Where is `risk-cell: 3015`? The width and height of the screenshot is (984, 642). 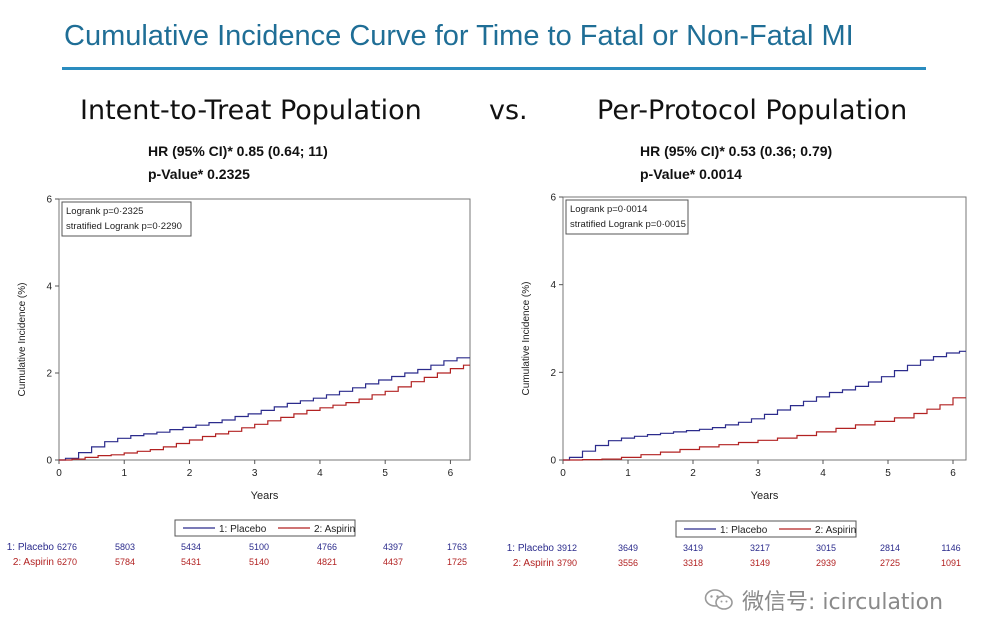 risk-cell: 3015 is located at coordinates (826, 548).